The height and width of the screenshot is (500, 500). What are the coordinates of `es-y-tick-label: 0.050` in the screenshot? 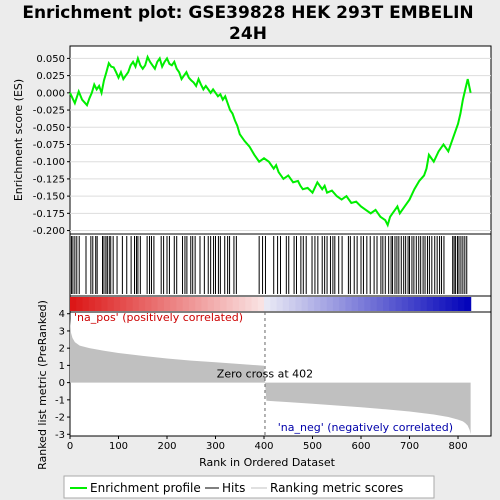 It's located at (50, 59).